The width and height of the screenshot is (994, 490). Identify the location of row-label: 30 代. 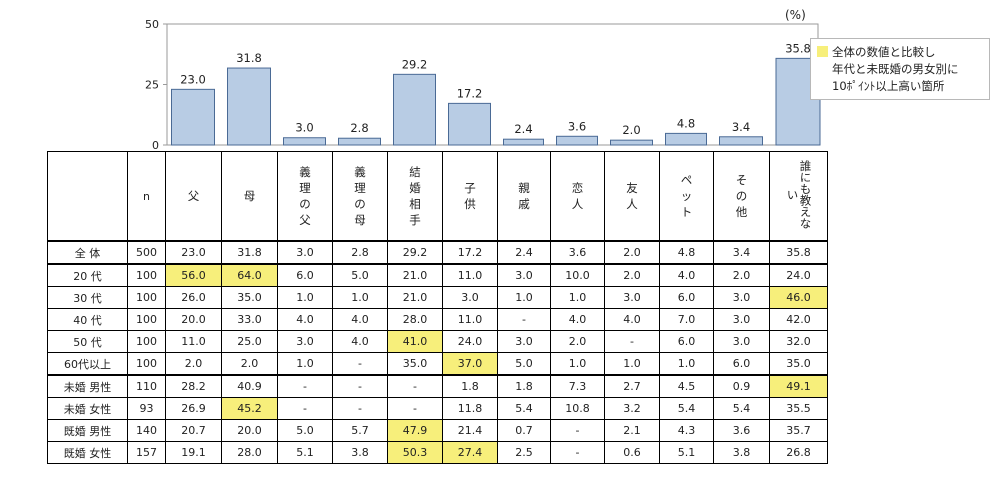
(87, 297).